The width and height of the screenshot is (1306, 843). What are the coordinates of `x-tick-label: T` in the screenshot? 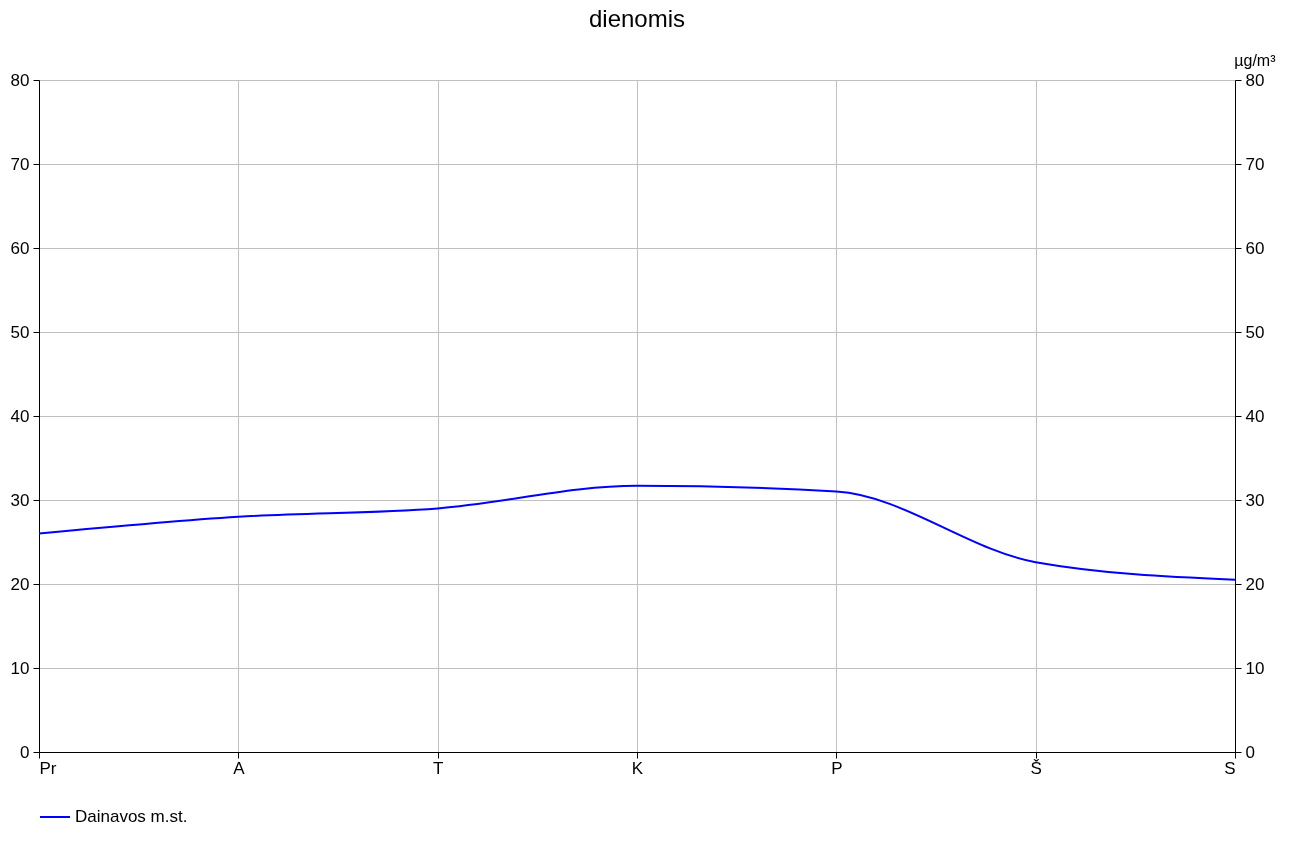 It's located at (438, 768).